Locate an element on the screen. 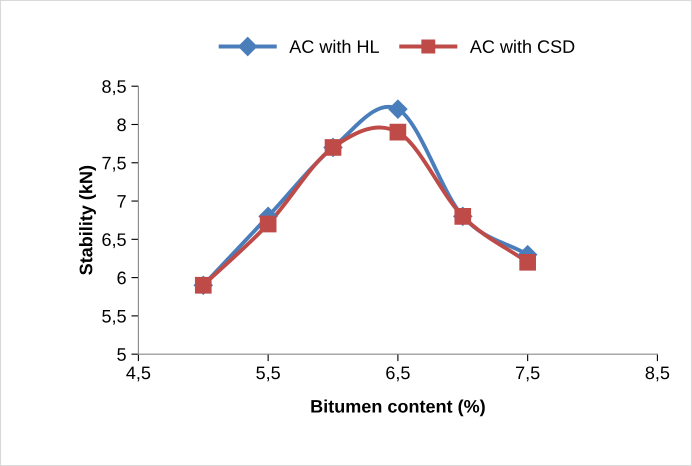 The image size is (692, 466). y-tick-label: 7 is located at coordinates (121, 201).